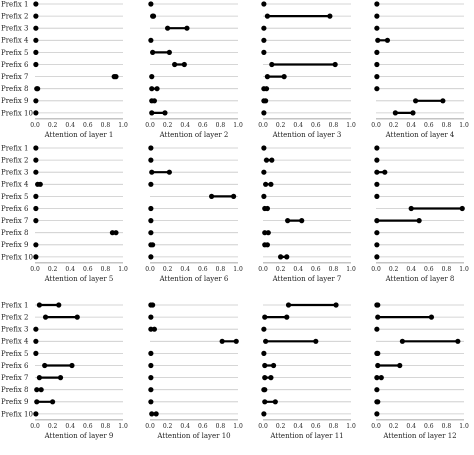 This screenshot has height=455, width=474. Describe the element at coordinates (15, 342) in the screenshot. I see `row-label: Prefix 4` at that location.